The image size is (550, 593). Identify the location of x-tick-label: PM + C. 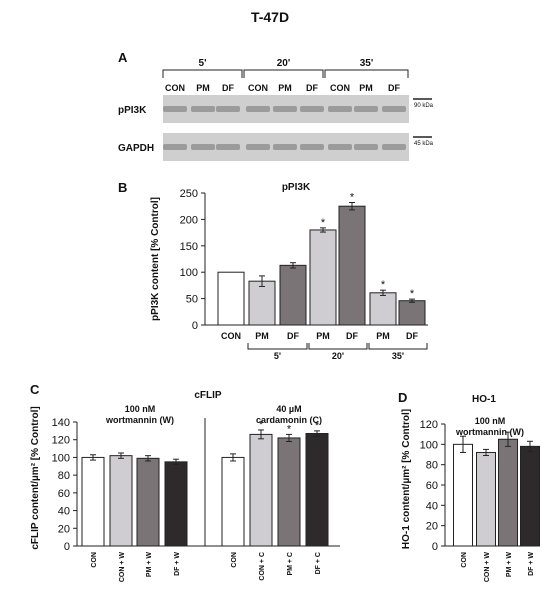
(290, 564).